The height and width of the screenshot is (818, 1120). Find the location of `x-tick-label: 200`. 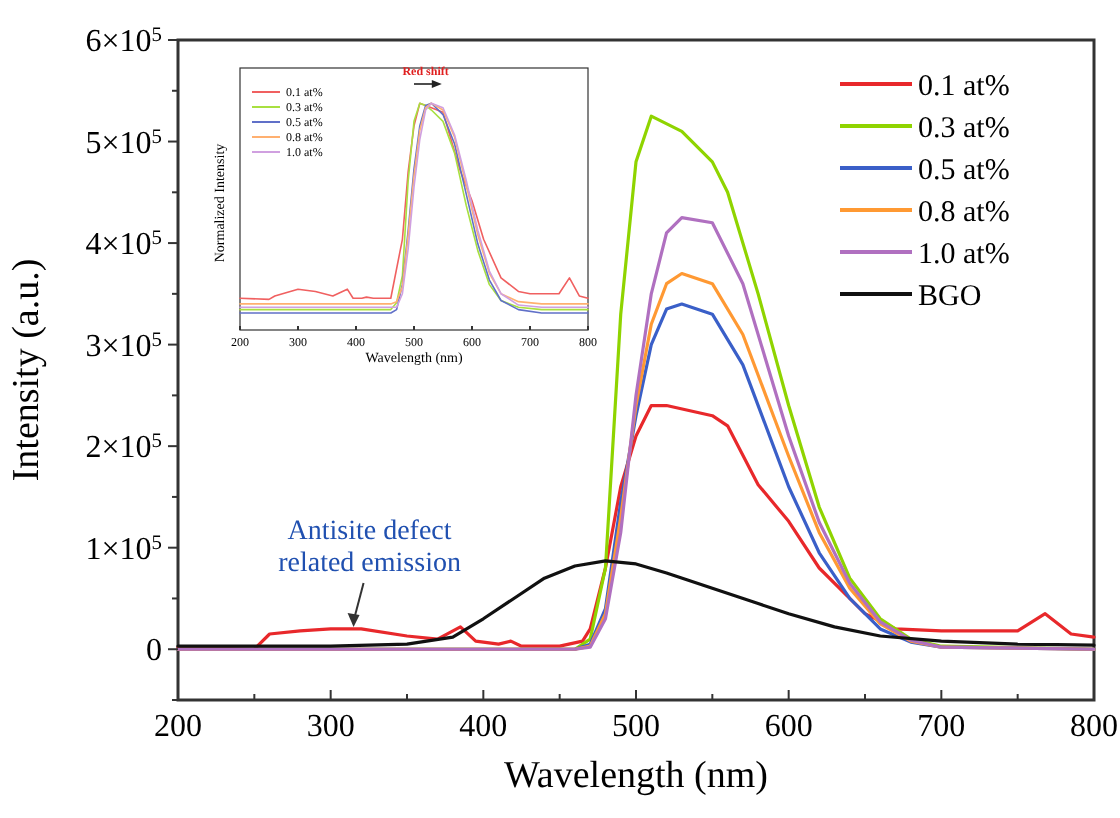

x-tick-label: 200 is located at coordinates (178, 727).